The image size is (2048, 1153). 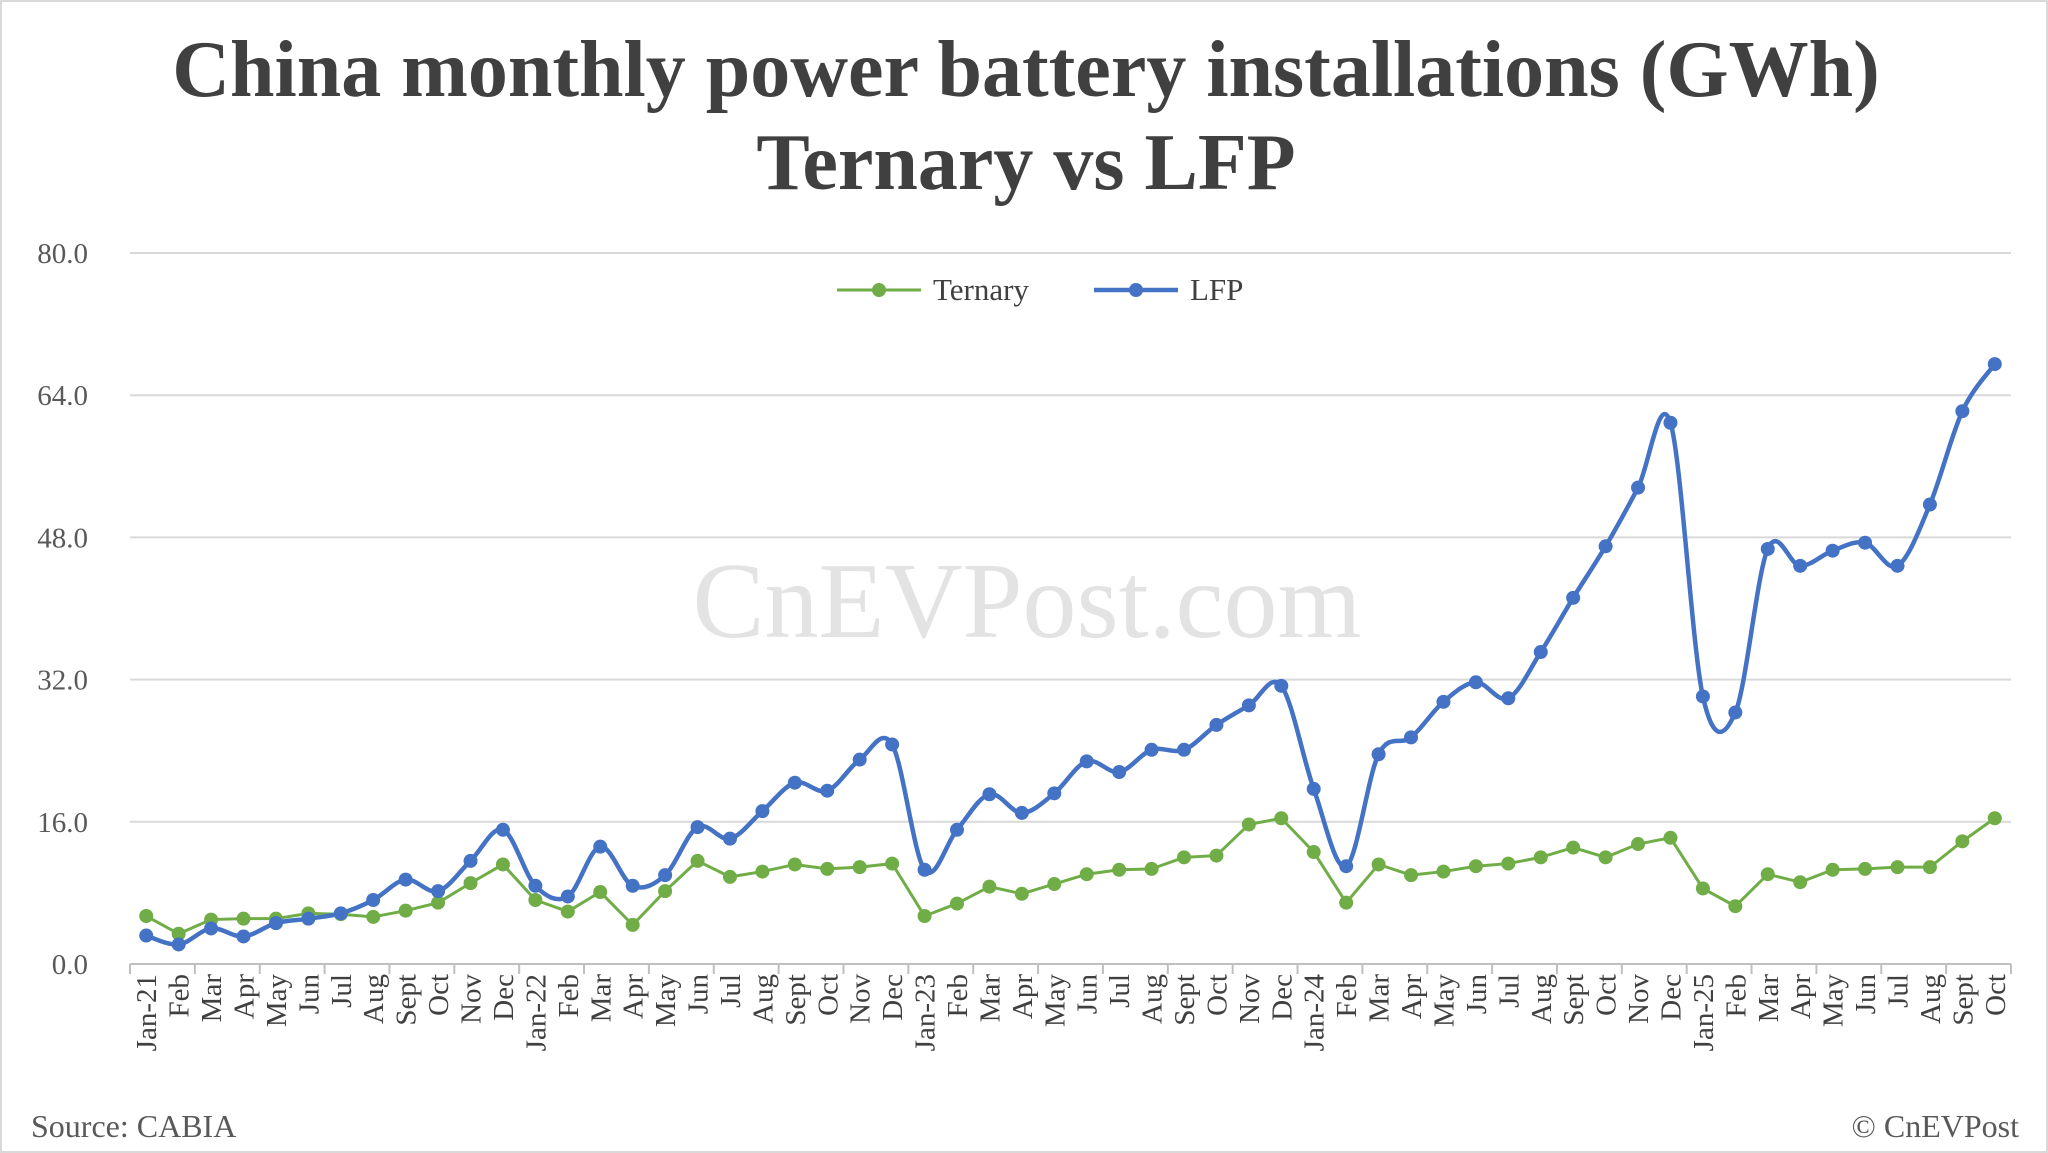 What do you see at coordinates (147, 1012) in the screenshot?
I see `x-tick-label: Jan-21` at bounding box center [147, 1012].